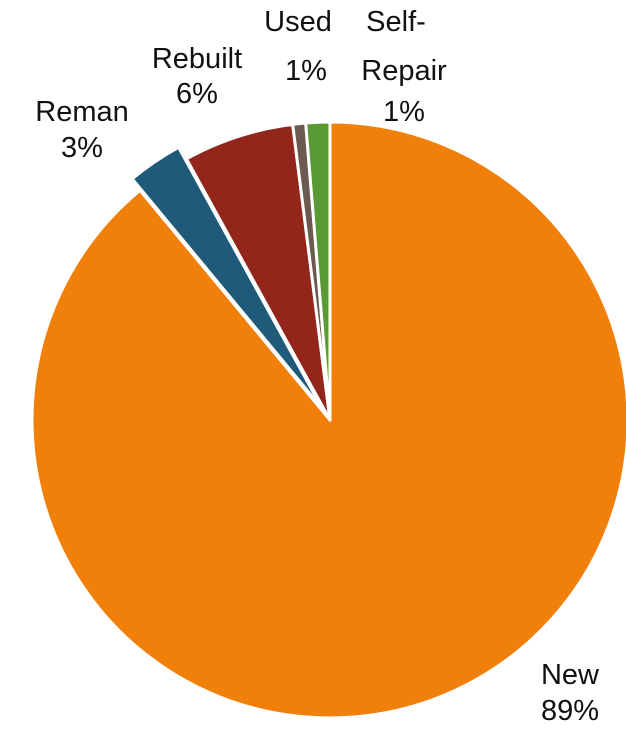  I want to click on slice-label-new: New, so click(570, 675).